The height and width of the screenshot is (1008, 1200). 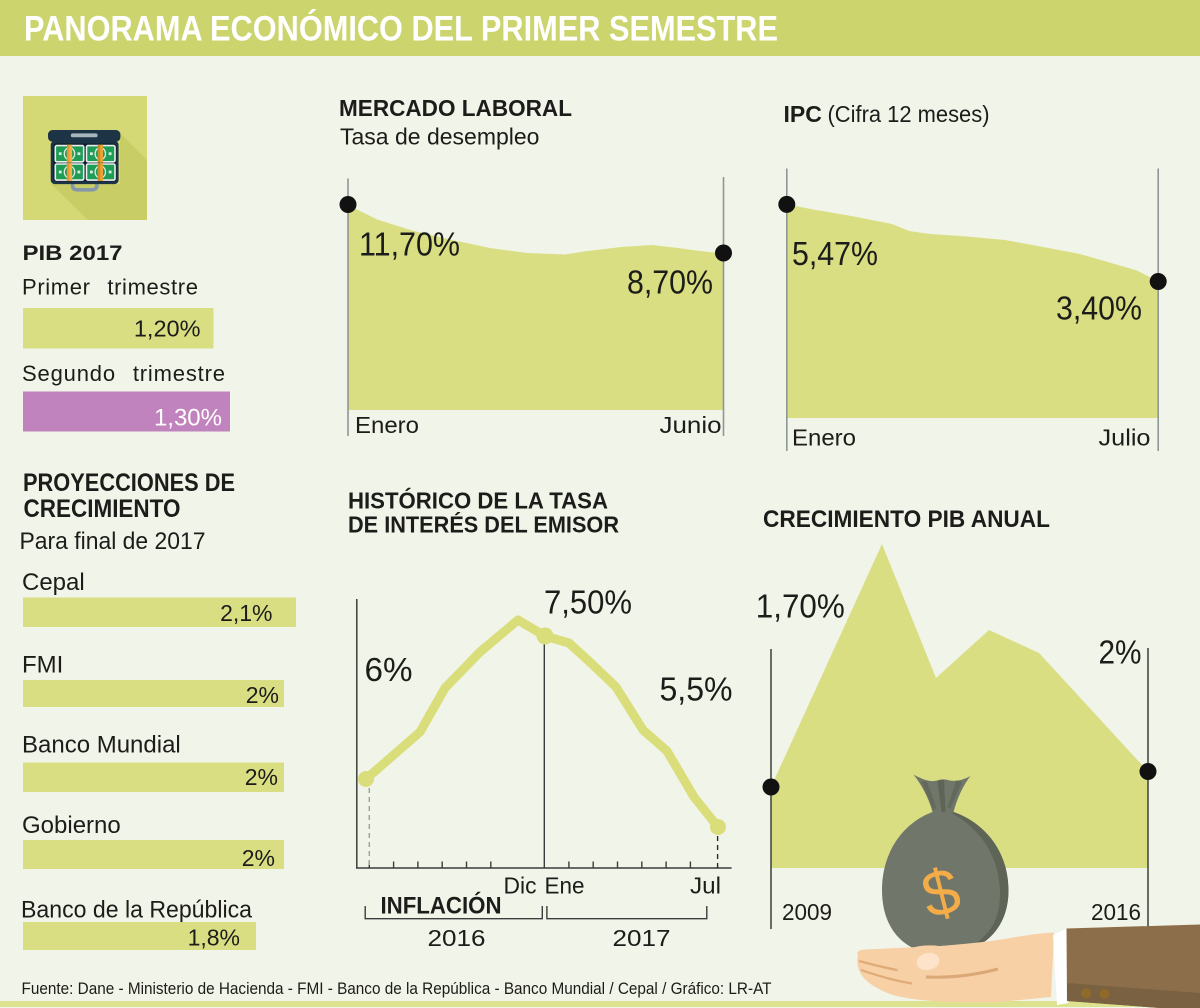 What do you see at coordinates (803, 114) in the screenshot?
I see `svg-text: IPC` at bounding box center [803, 114].